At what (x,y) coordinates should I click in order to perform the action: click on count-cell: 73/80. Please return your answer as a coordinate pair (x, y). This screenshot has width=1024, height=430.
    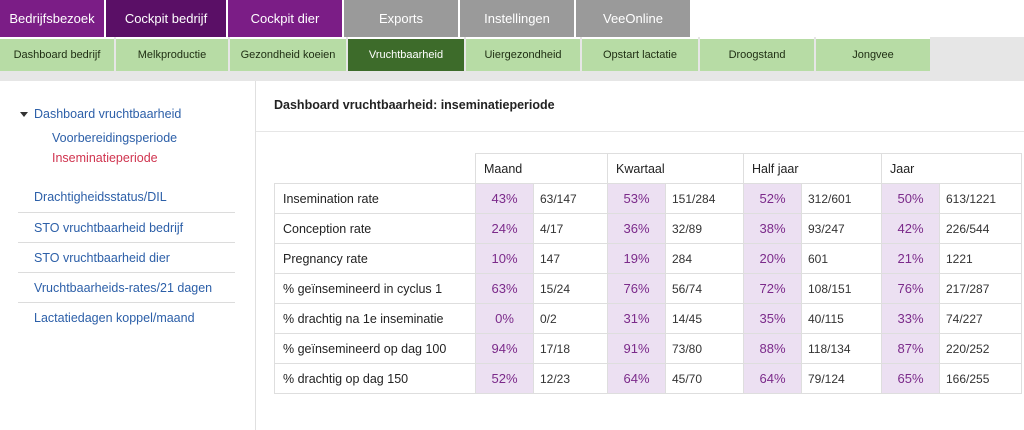
    Looking at the image, I should click on (704, 348).